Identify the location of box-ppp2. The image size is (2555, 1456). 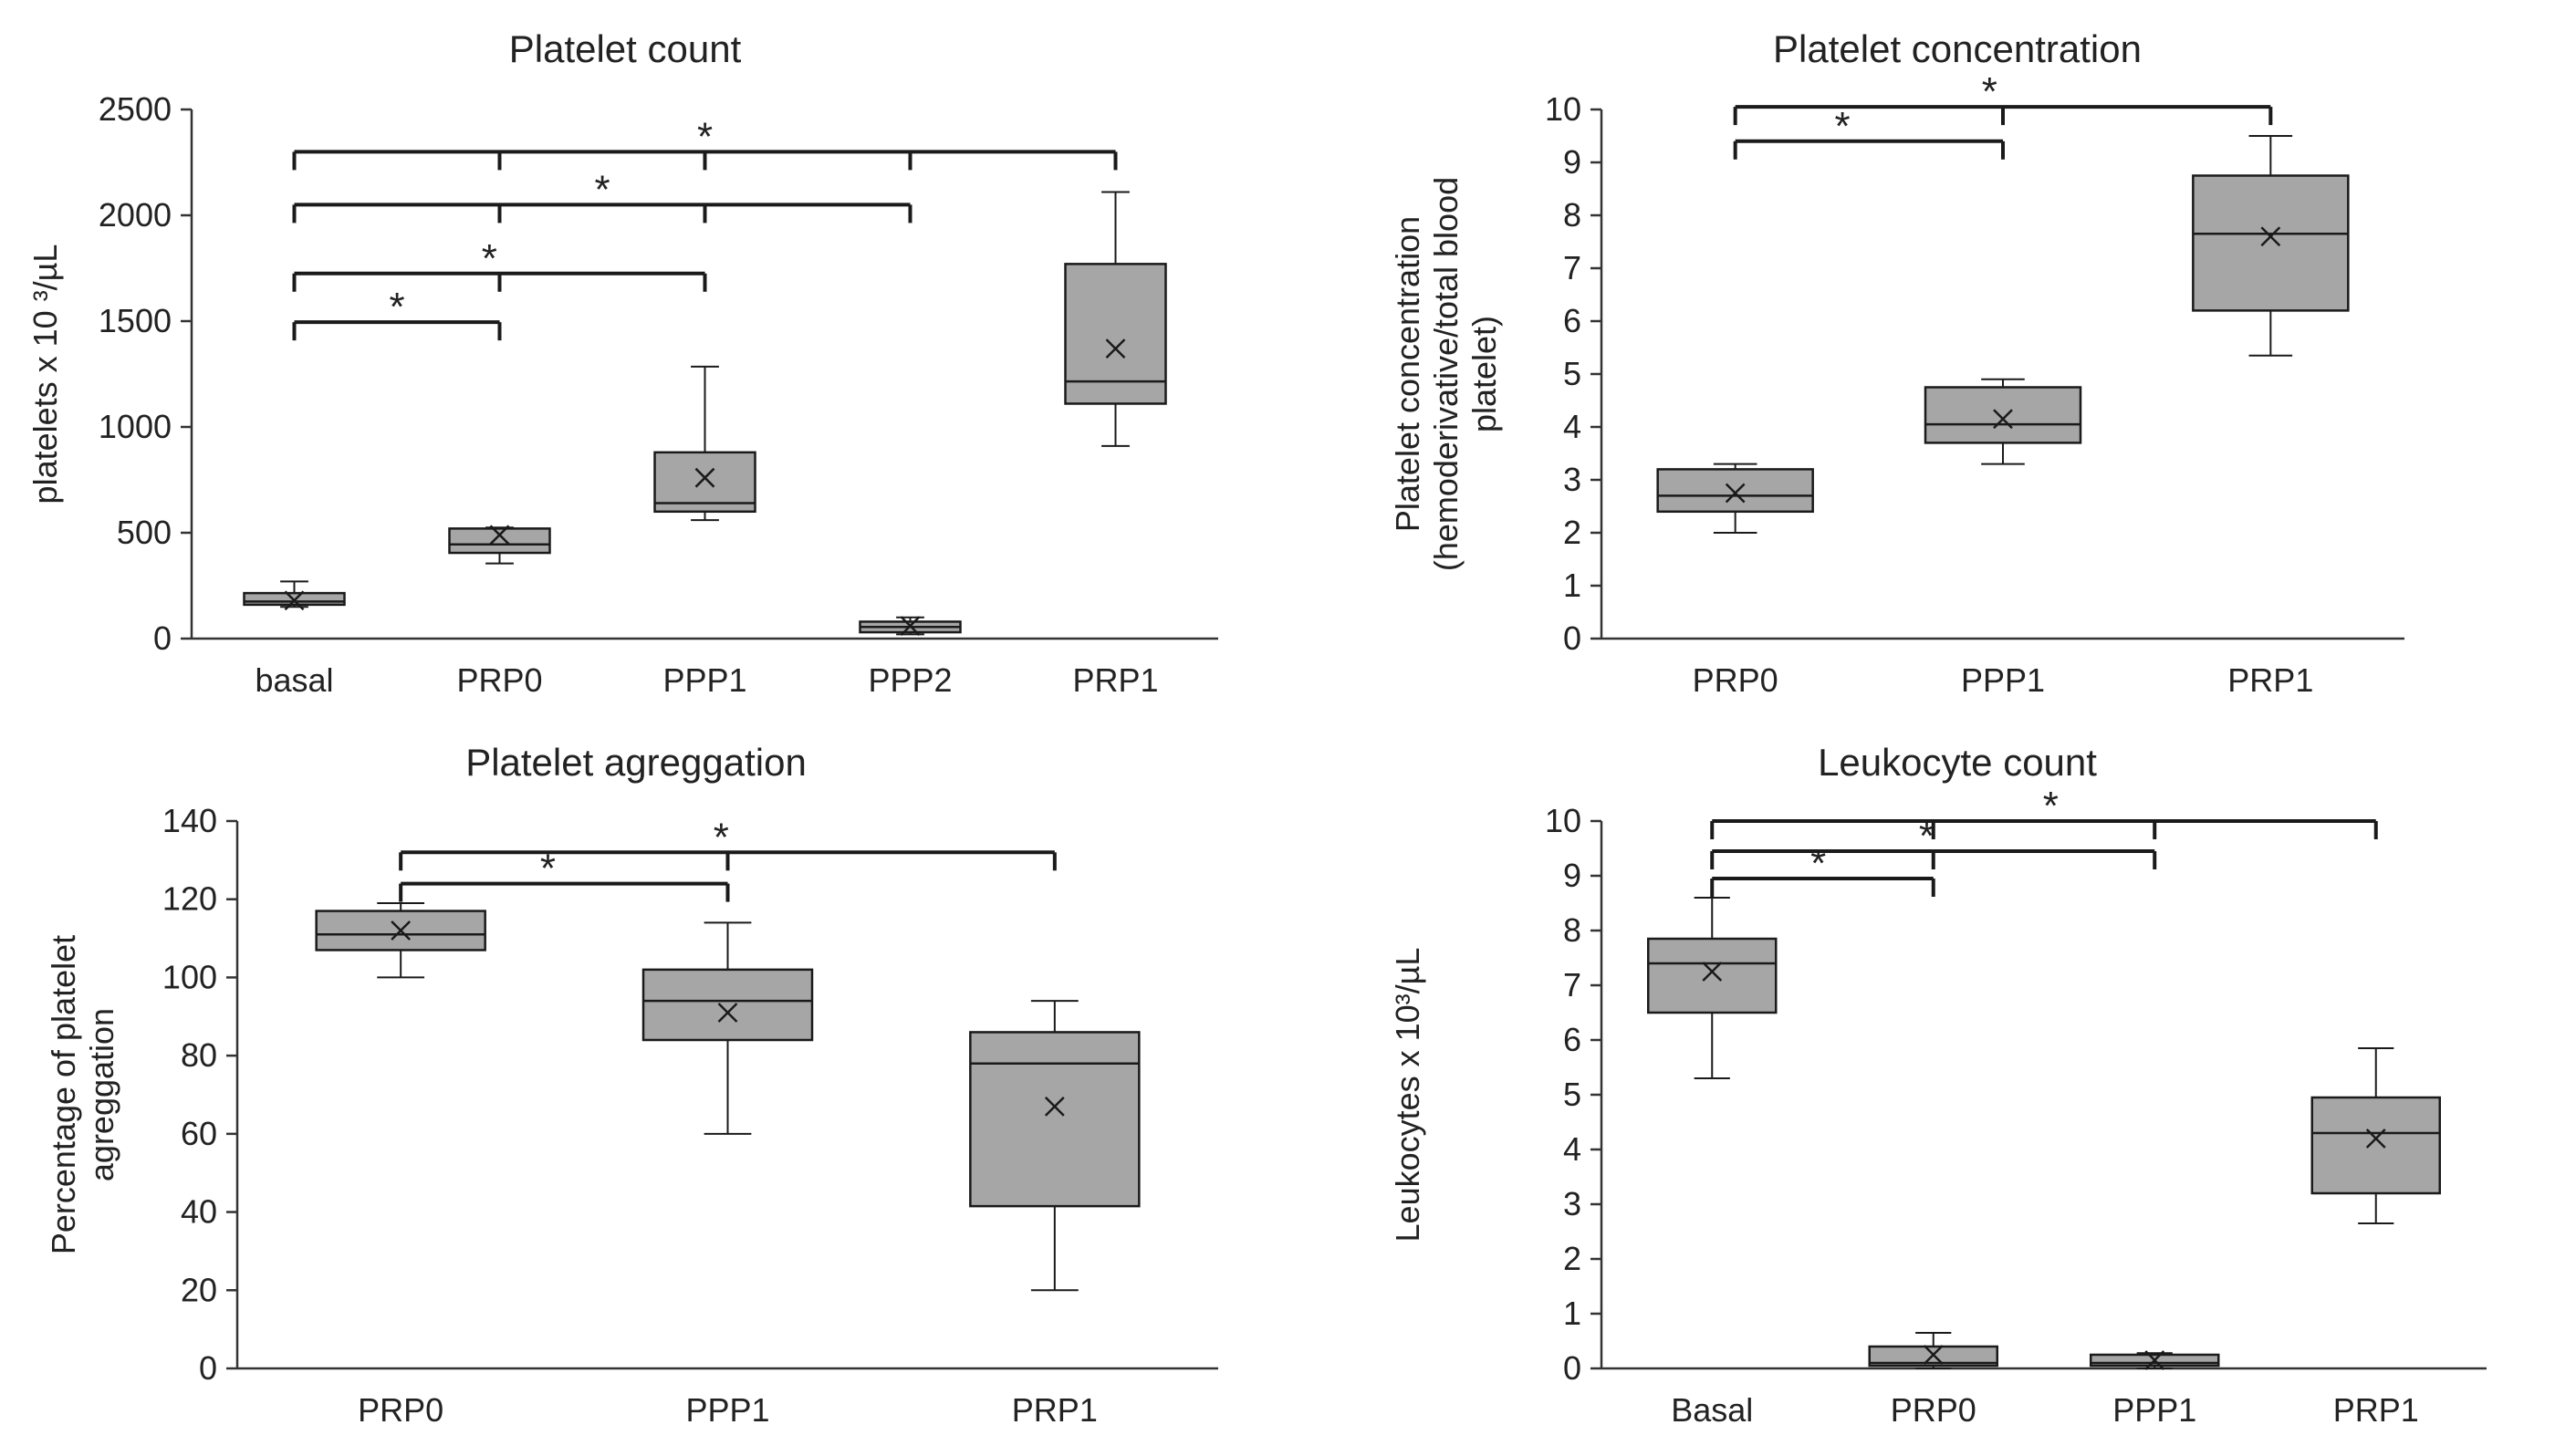
(910, 626).